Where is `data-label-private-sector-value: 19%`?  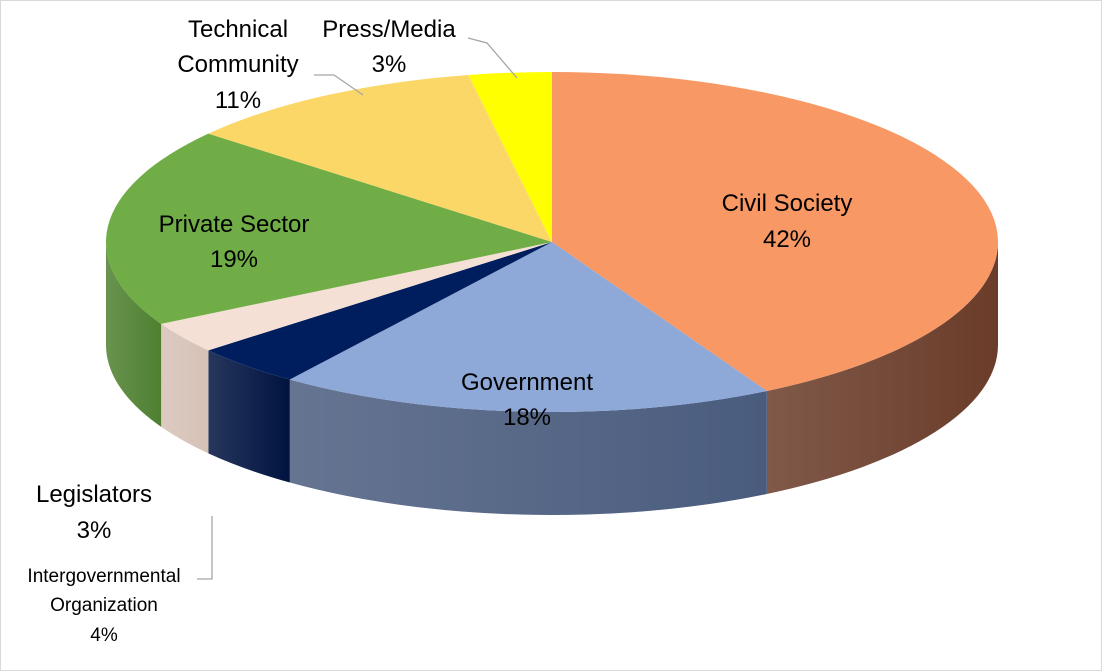 data-label-private-sector-value: 19% is located at coordinates (234, 259).